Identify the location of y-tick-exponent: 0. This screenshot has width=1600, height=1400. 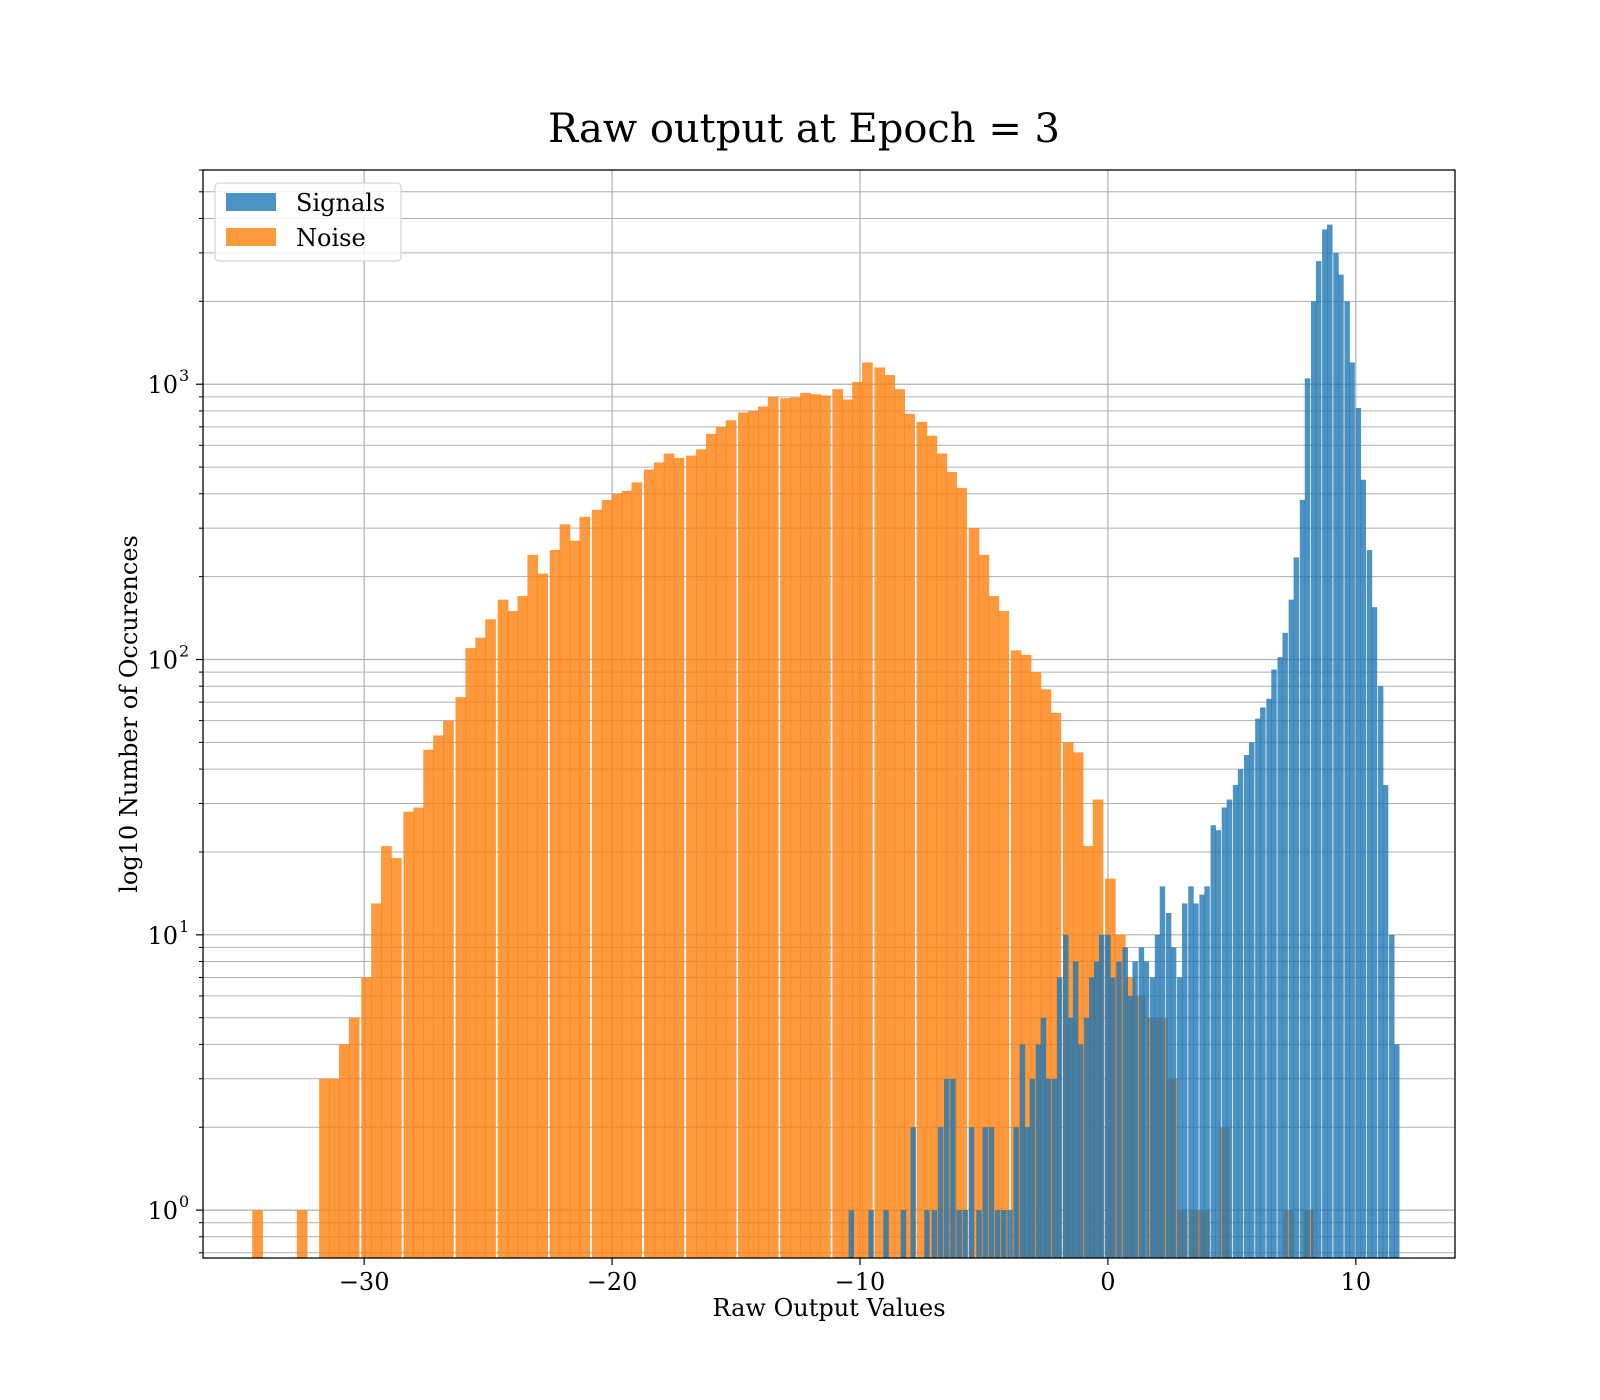
(184, 1201).